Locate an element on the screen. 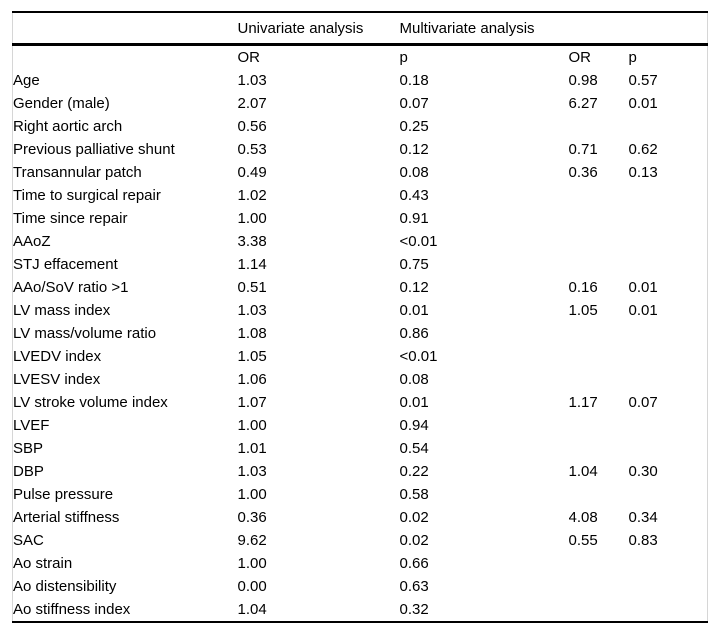 The width and height of the screenshot is (719, 637). row-label: Transannular patch is located at coordinates (77, 172).